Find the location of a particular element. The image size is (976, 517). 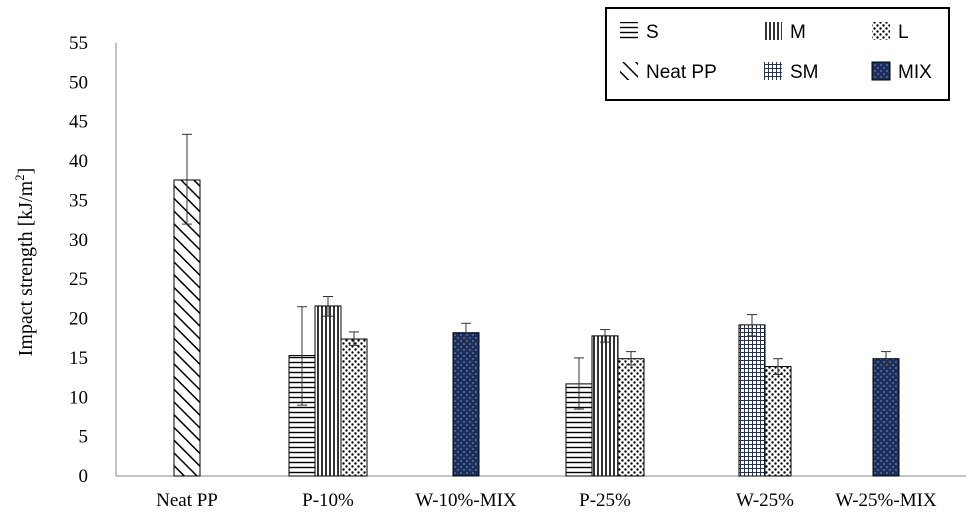

legend-swatch-s is located at coordinates (629, 31).